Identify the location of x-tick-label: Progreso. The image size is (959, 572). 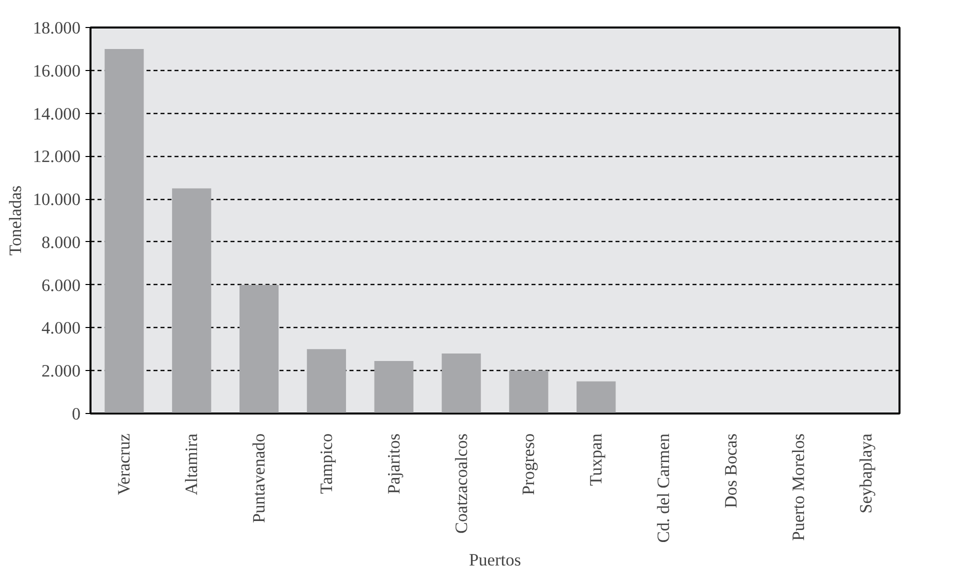
(528, 464).